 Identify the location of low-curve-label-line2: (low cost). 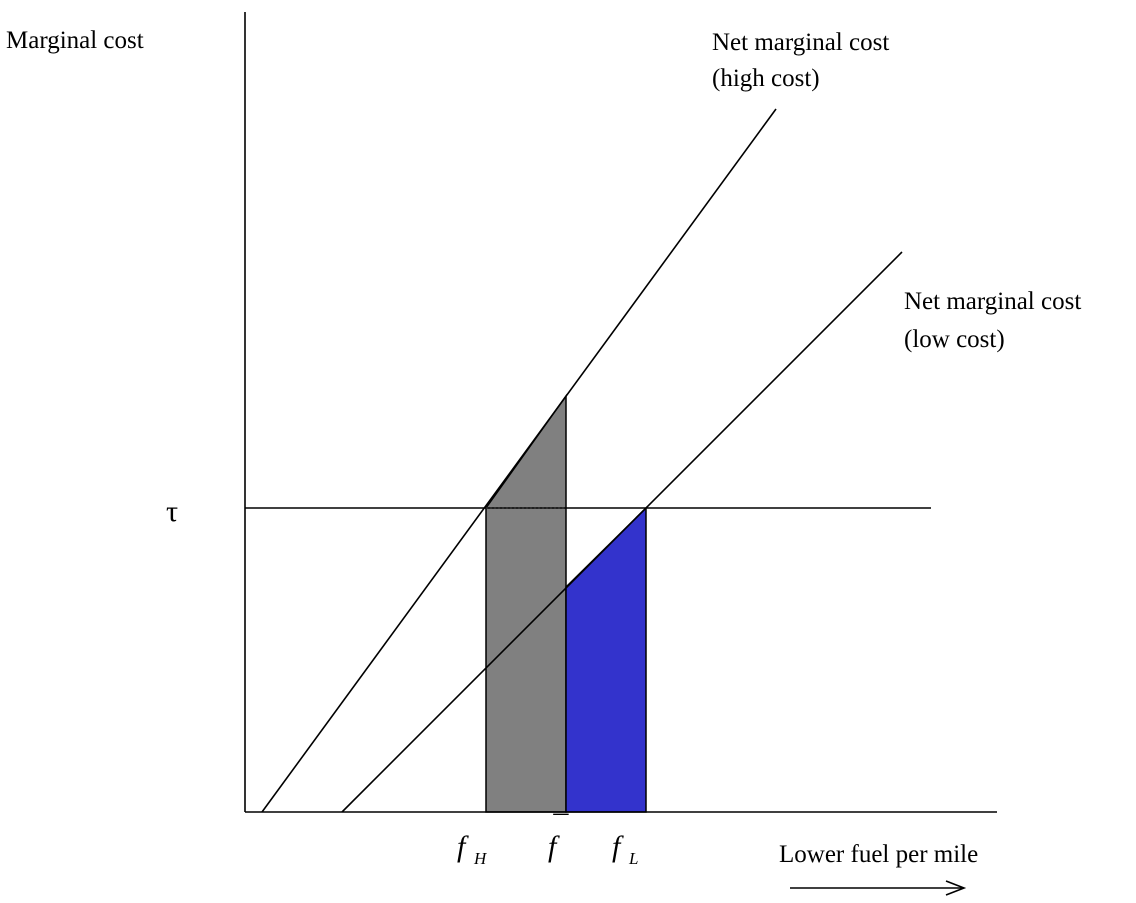
(954, 339).